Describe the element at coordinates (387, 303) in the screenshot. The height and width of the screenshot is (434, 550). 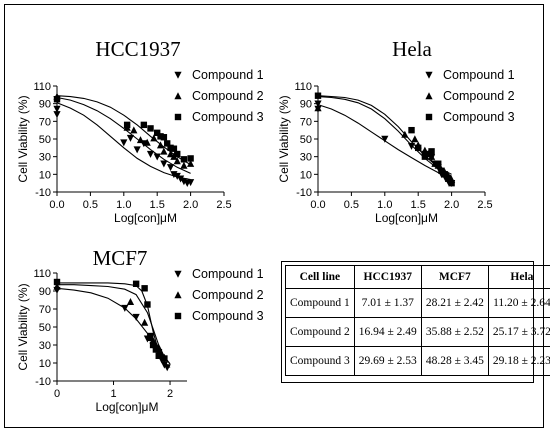
I see `table-cell: 7.01 ± 1.37` at that location.